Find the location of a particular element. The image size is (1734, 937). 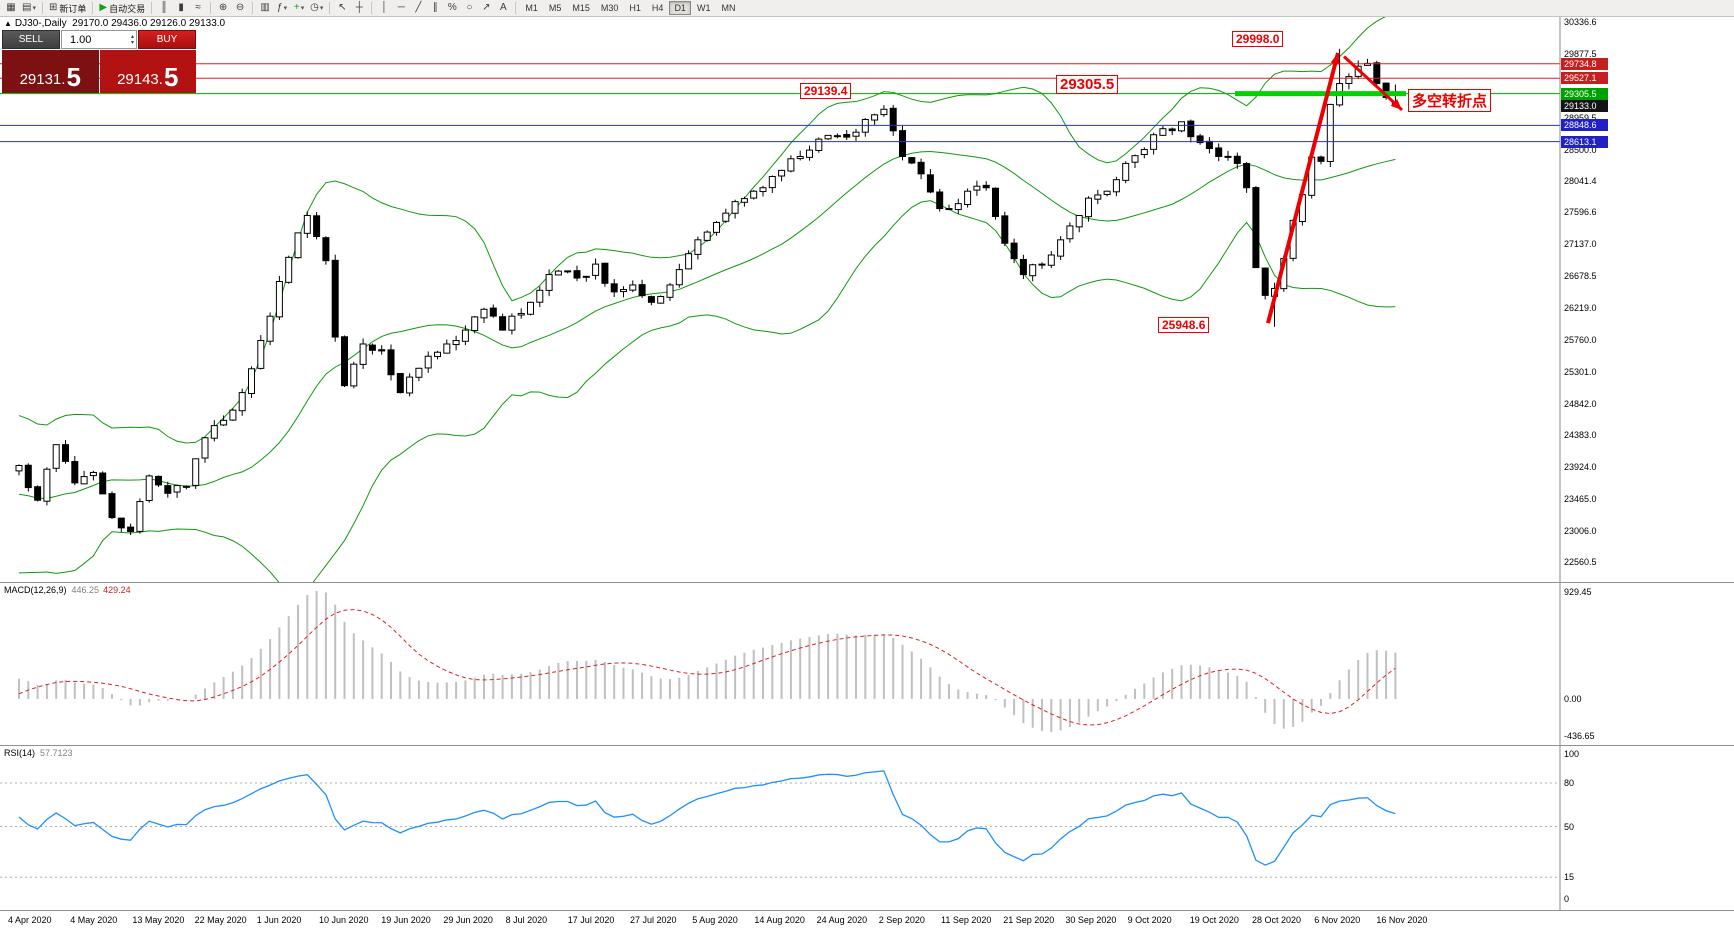

date-tick: 6 Nov 2020 is located at coordinates (1337, 920).